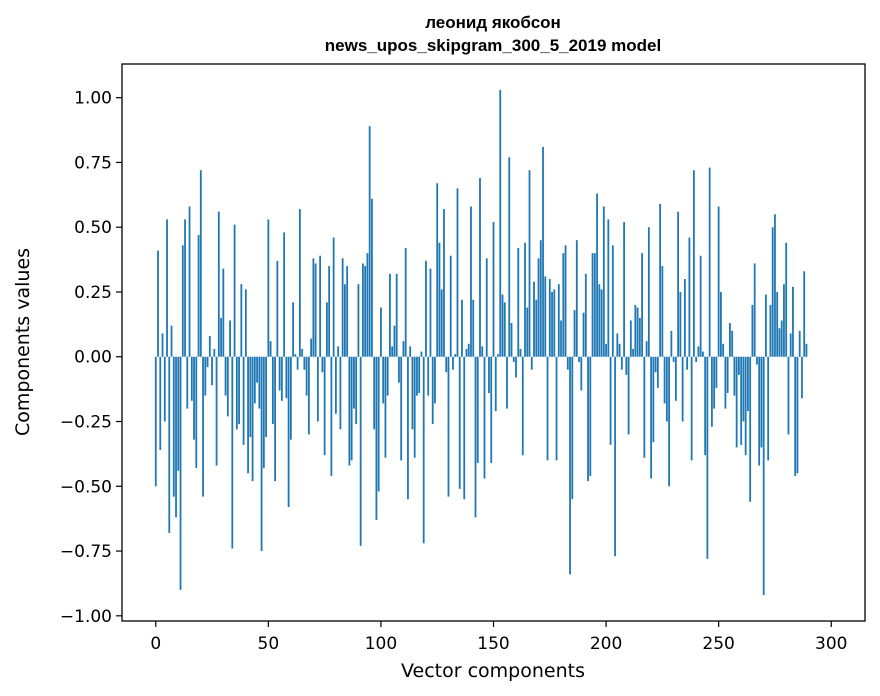 This screenshot has height=696, width=880. I want to click on chart-subtitle: news_upos_skipgram_300_5_2019 model, so click(493, 45).